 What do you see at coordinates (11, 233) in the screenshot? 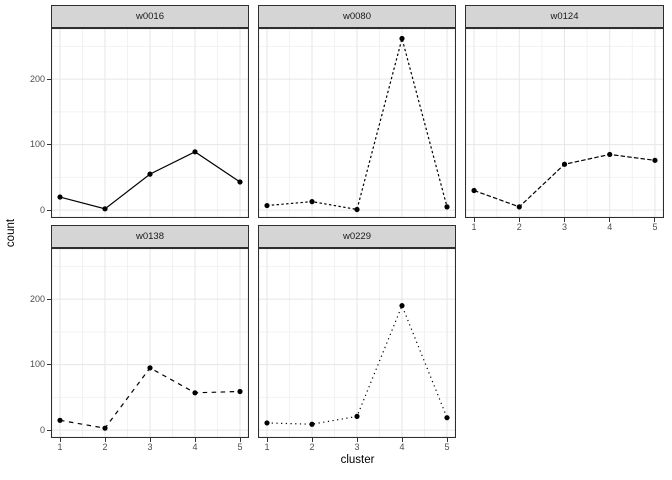
I see `y-axis-title: count` at bounding box center [11, 233].